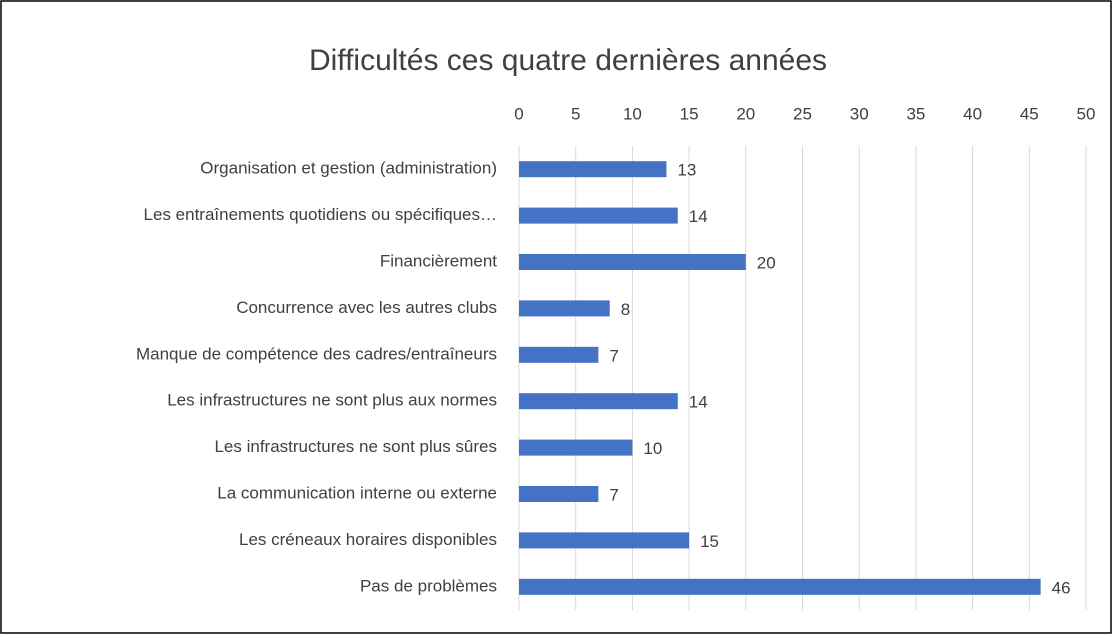  What do you see at coordinates (568, 60) in the screenshot?
I see `chart-title: Difficultés ces quatre dernières années` at bounding box center [568, 60].